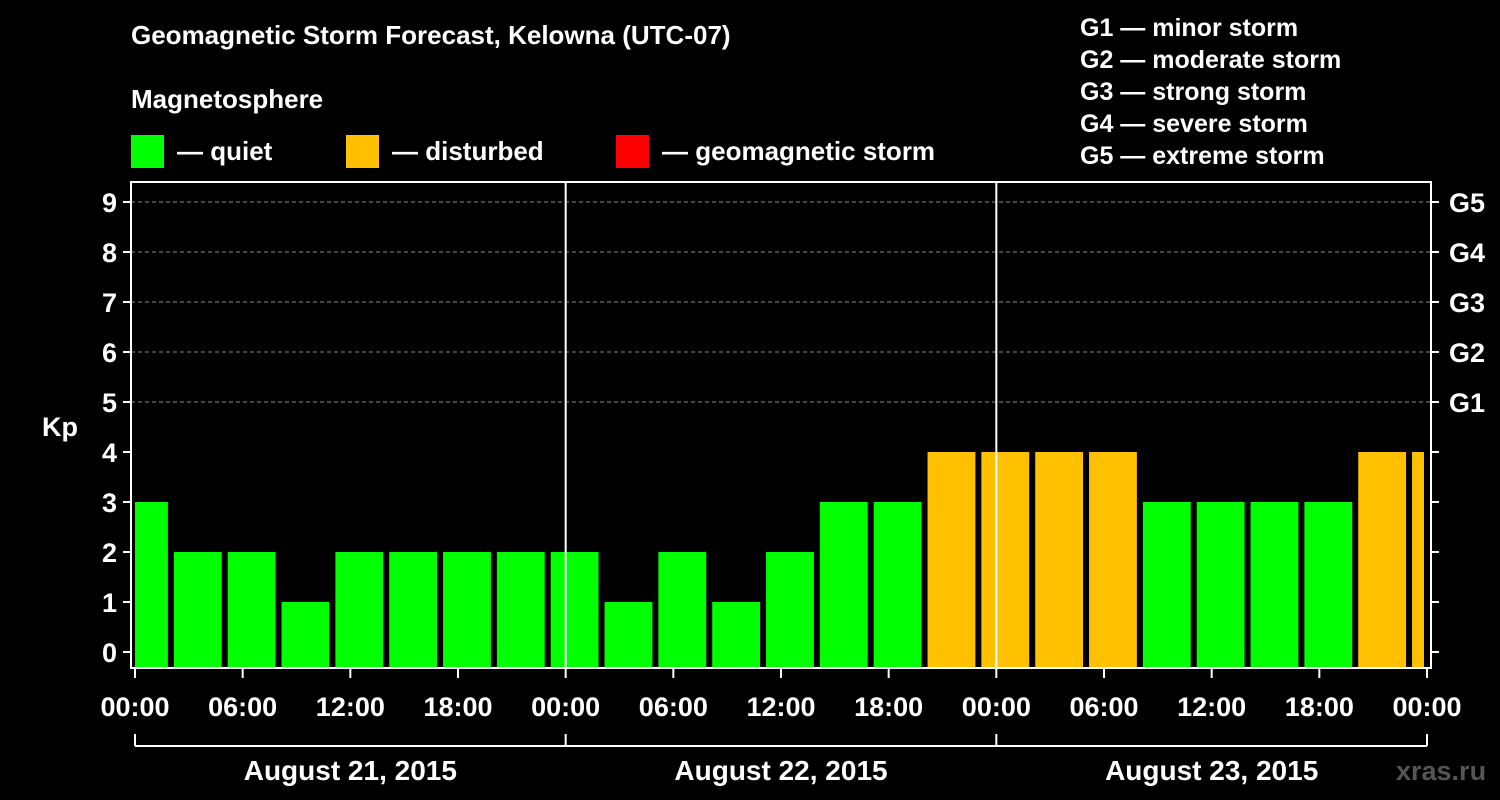 The height and width of the screenshot is (800, 1500). What do you see at coordinates (225, 150) in the screenshot?
I see `legend-label-quiet: — quiet` at bounding box center [225, 150].